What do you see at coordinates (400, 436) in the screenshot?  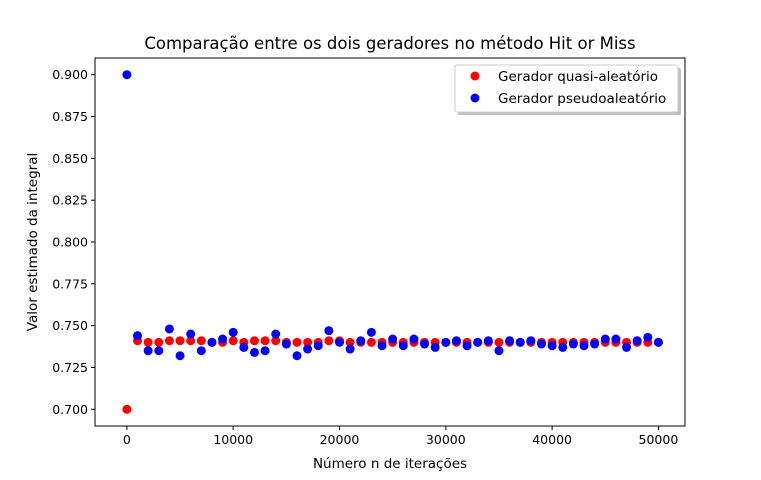 I see `x-axis: 0 10000 20000 30000 40000 50000` at bounding box center [400, 436].